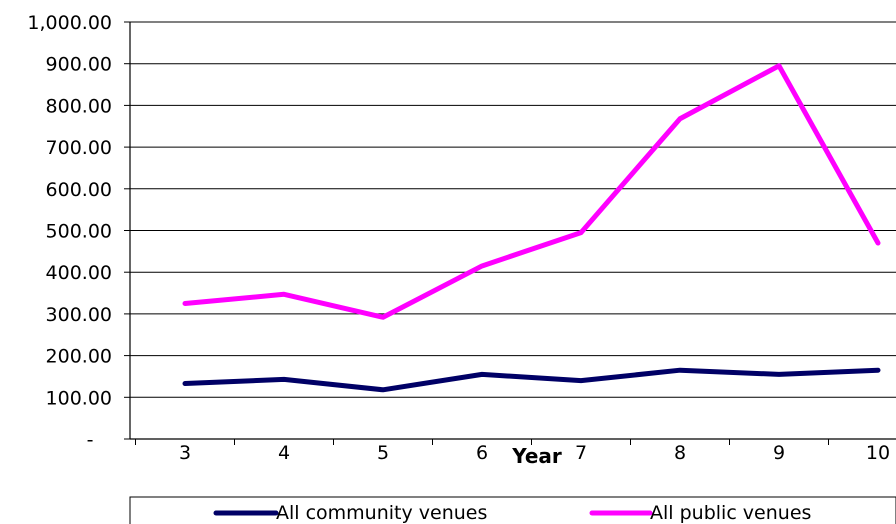  What do you see at coordinates (79, 315) in the screenshot?
I see `y-tick-label: 300.00` at bounding box center [79, 315].